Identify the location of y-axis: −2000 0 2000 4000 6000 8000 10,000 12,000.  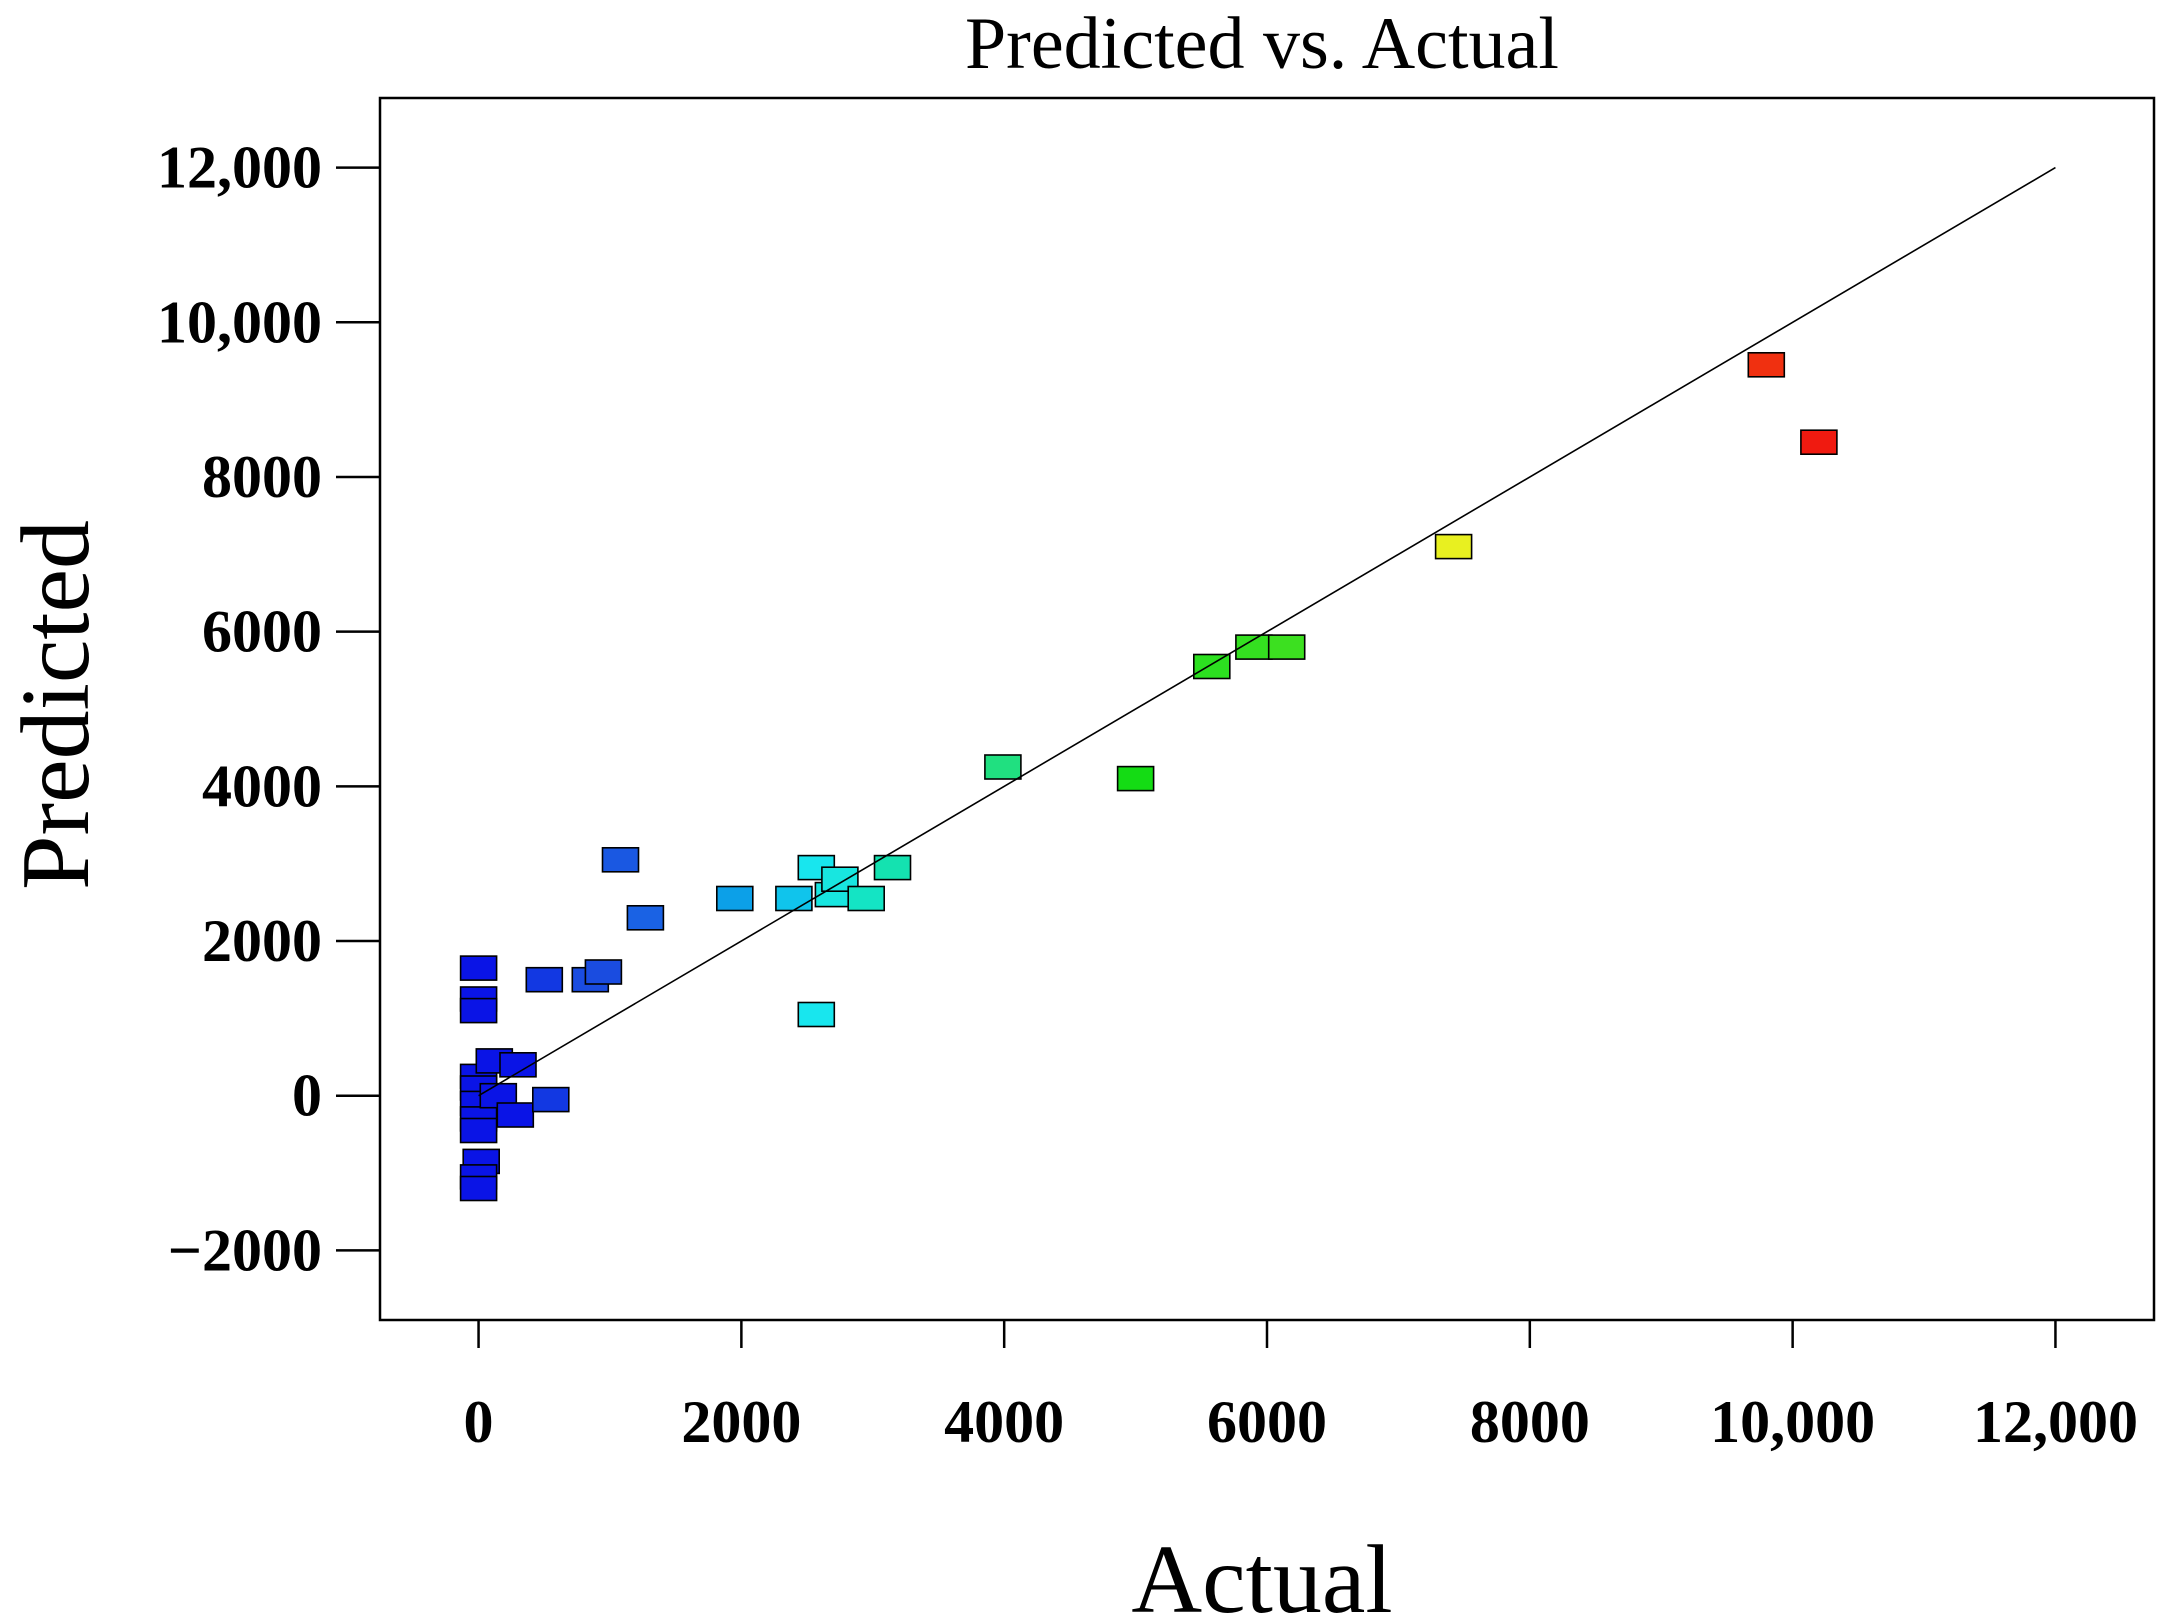
(268, 709).